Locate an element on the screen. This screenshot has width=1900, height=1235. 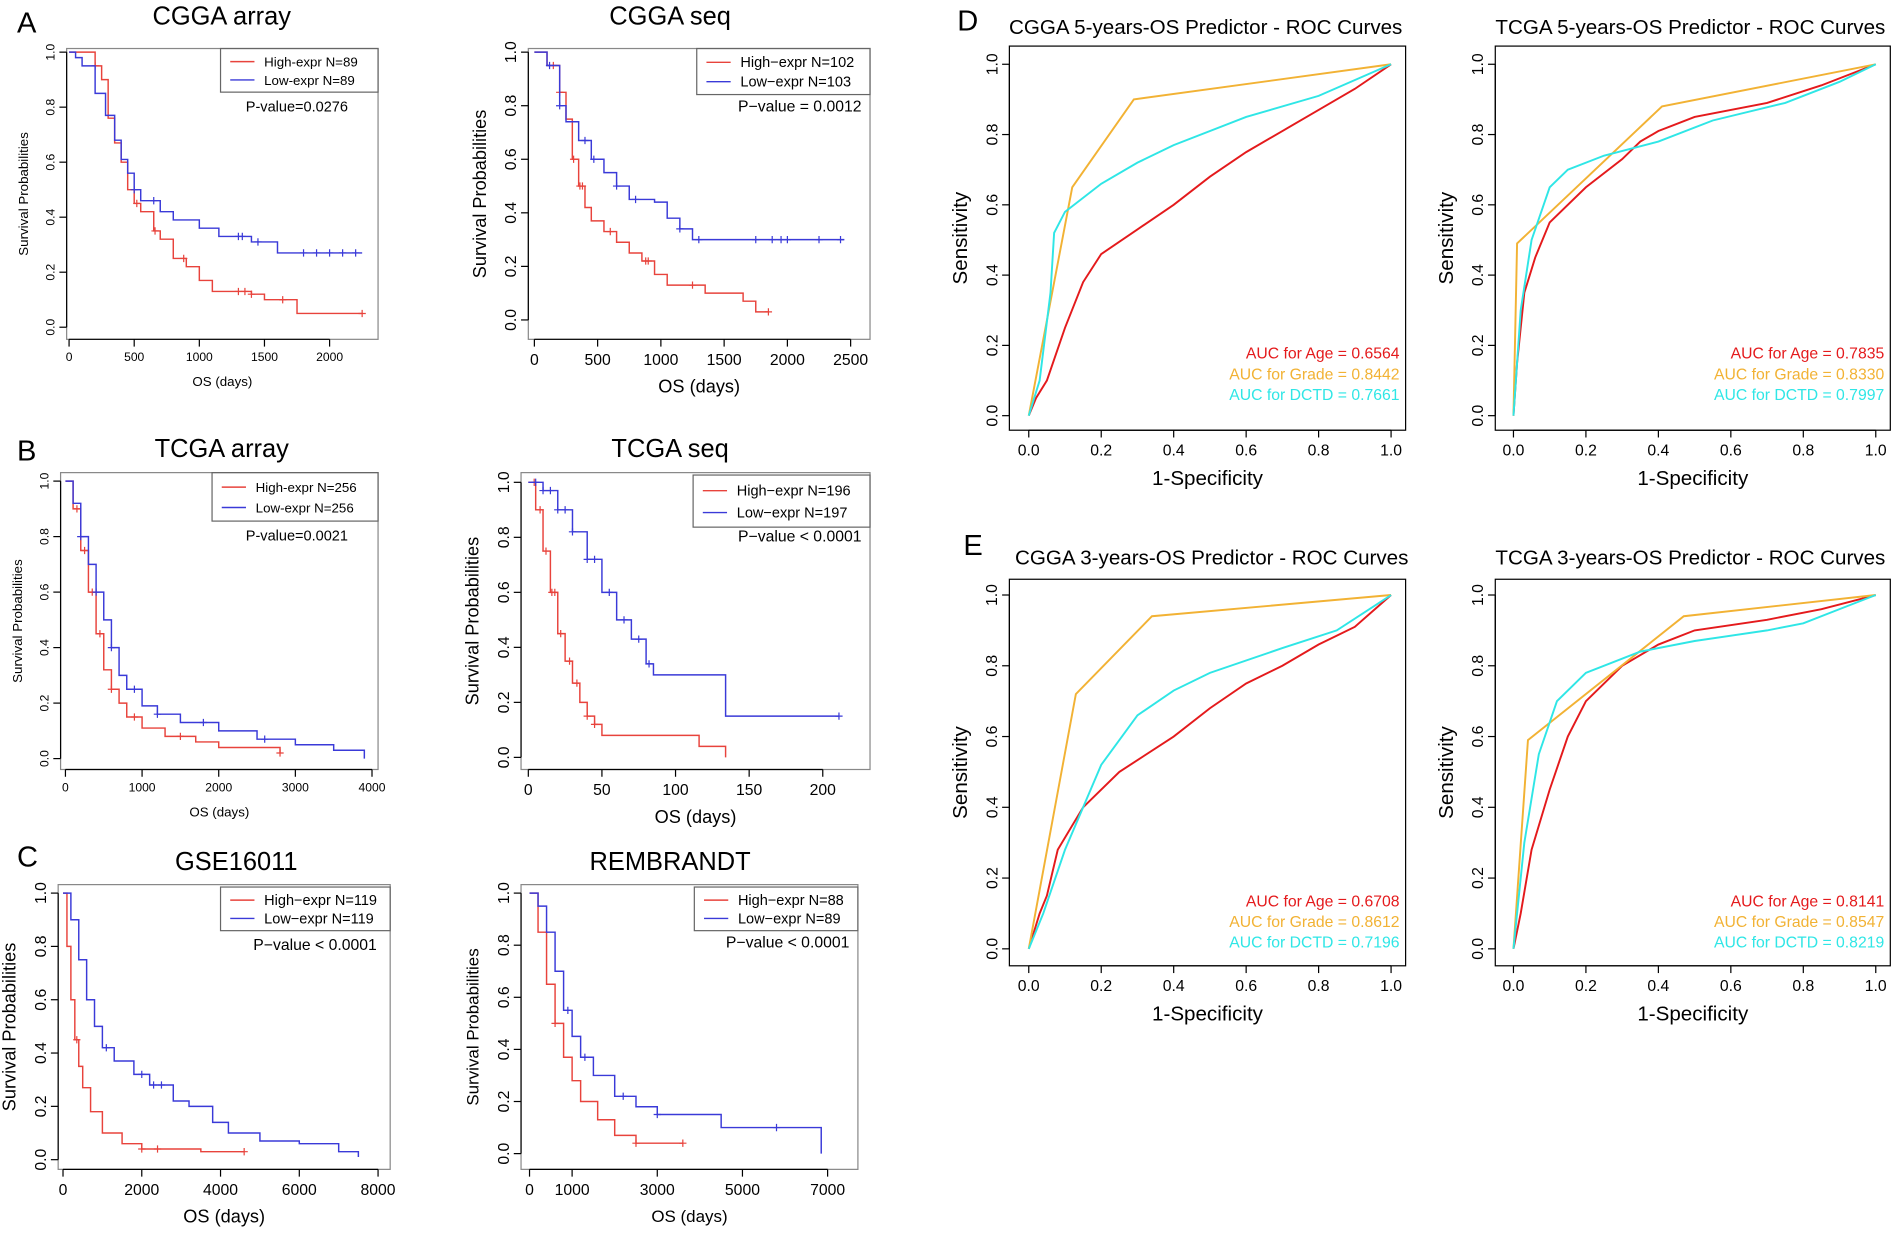
x-tick-label: 2500 is located at coordinates (850, 360).